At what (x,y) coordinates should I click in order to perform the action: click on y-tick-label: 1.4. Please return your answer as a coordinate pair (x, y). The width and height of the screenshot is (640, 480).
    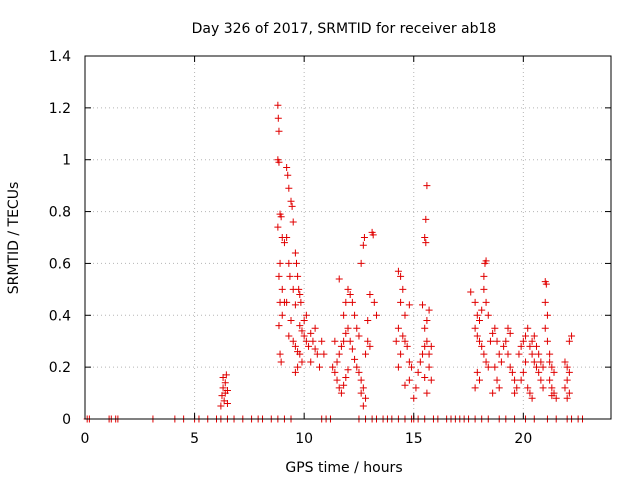
    Looking at the image, I should click on (60, 57).